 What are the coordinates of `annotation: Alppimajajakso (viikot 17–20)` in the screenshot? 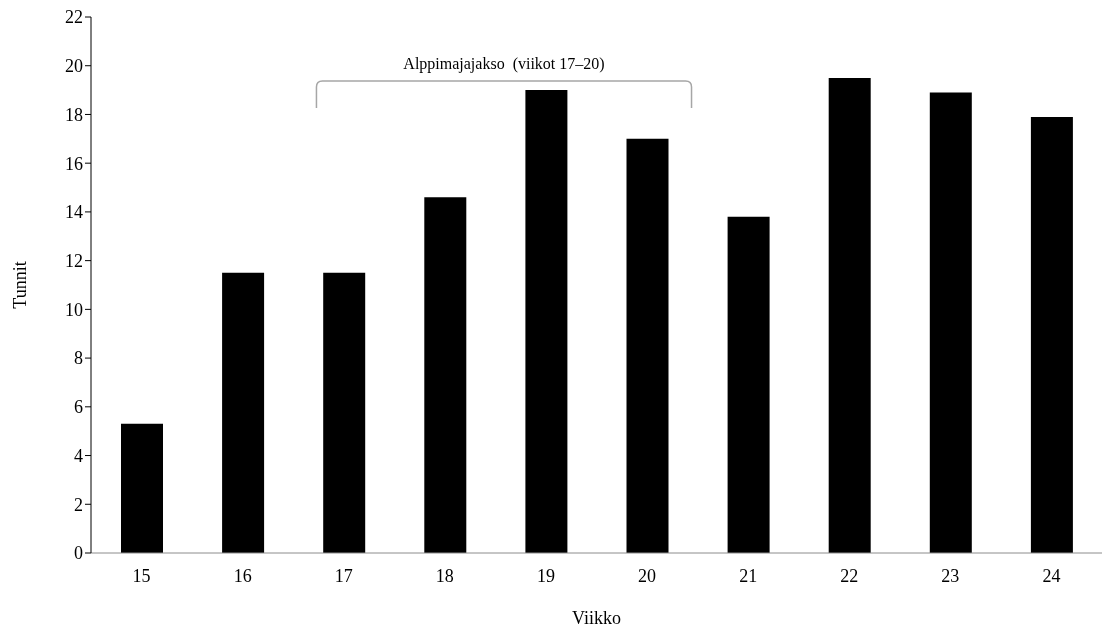 It's located at (504, 64).